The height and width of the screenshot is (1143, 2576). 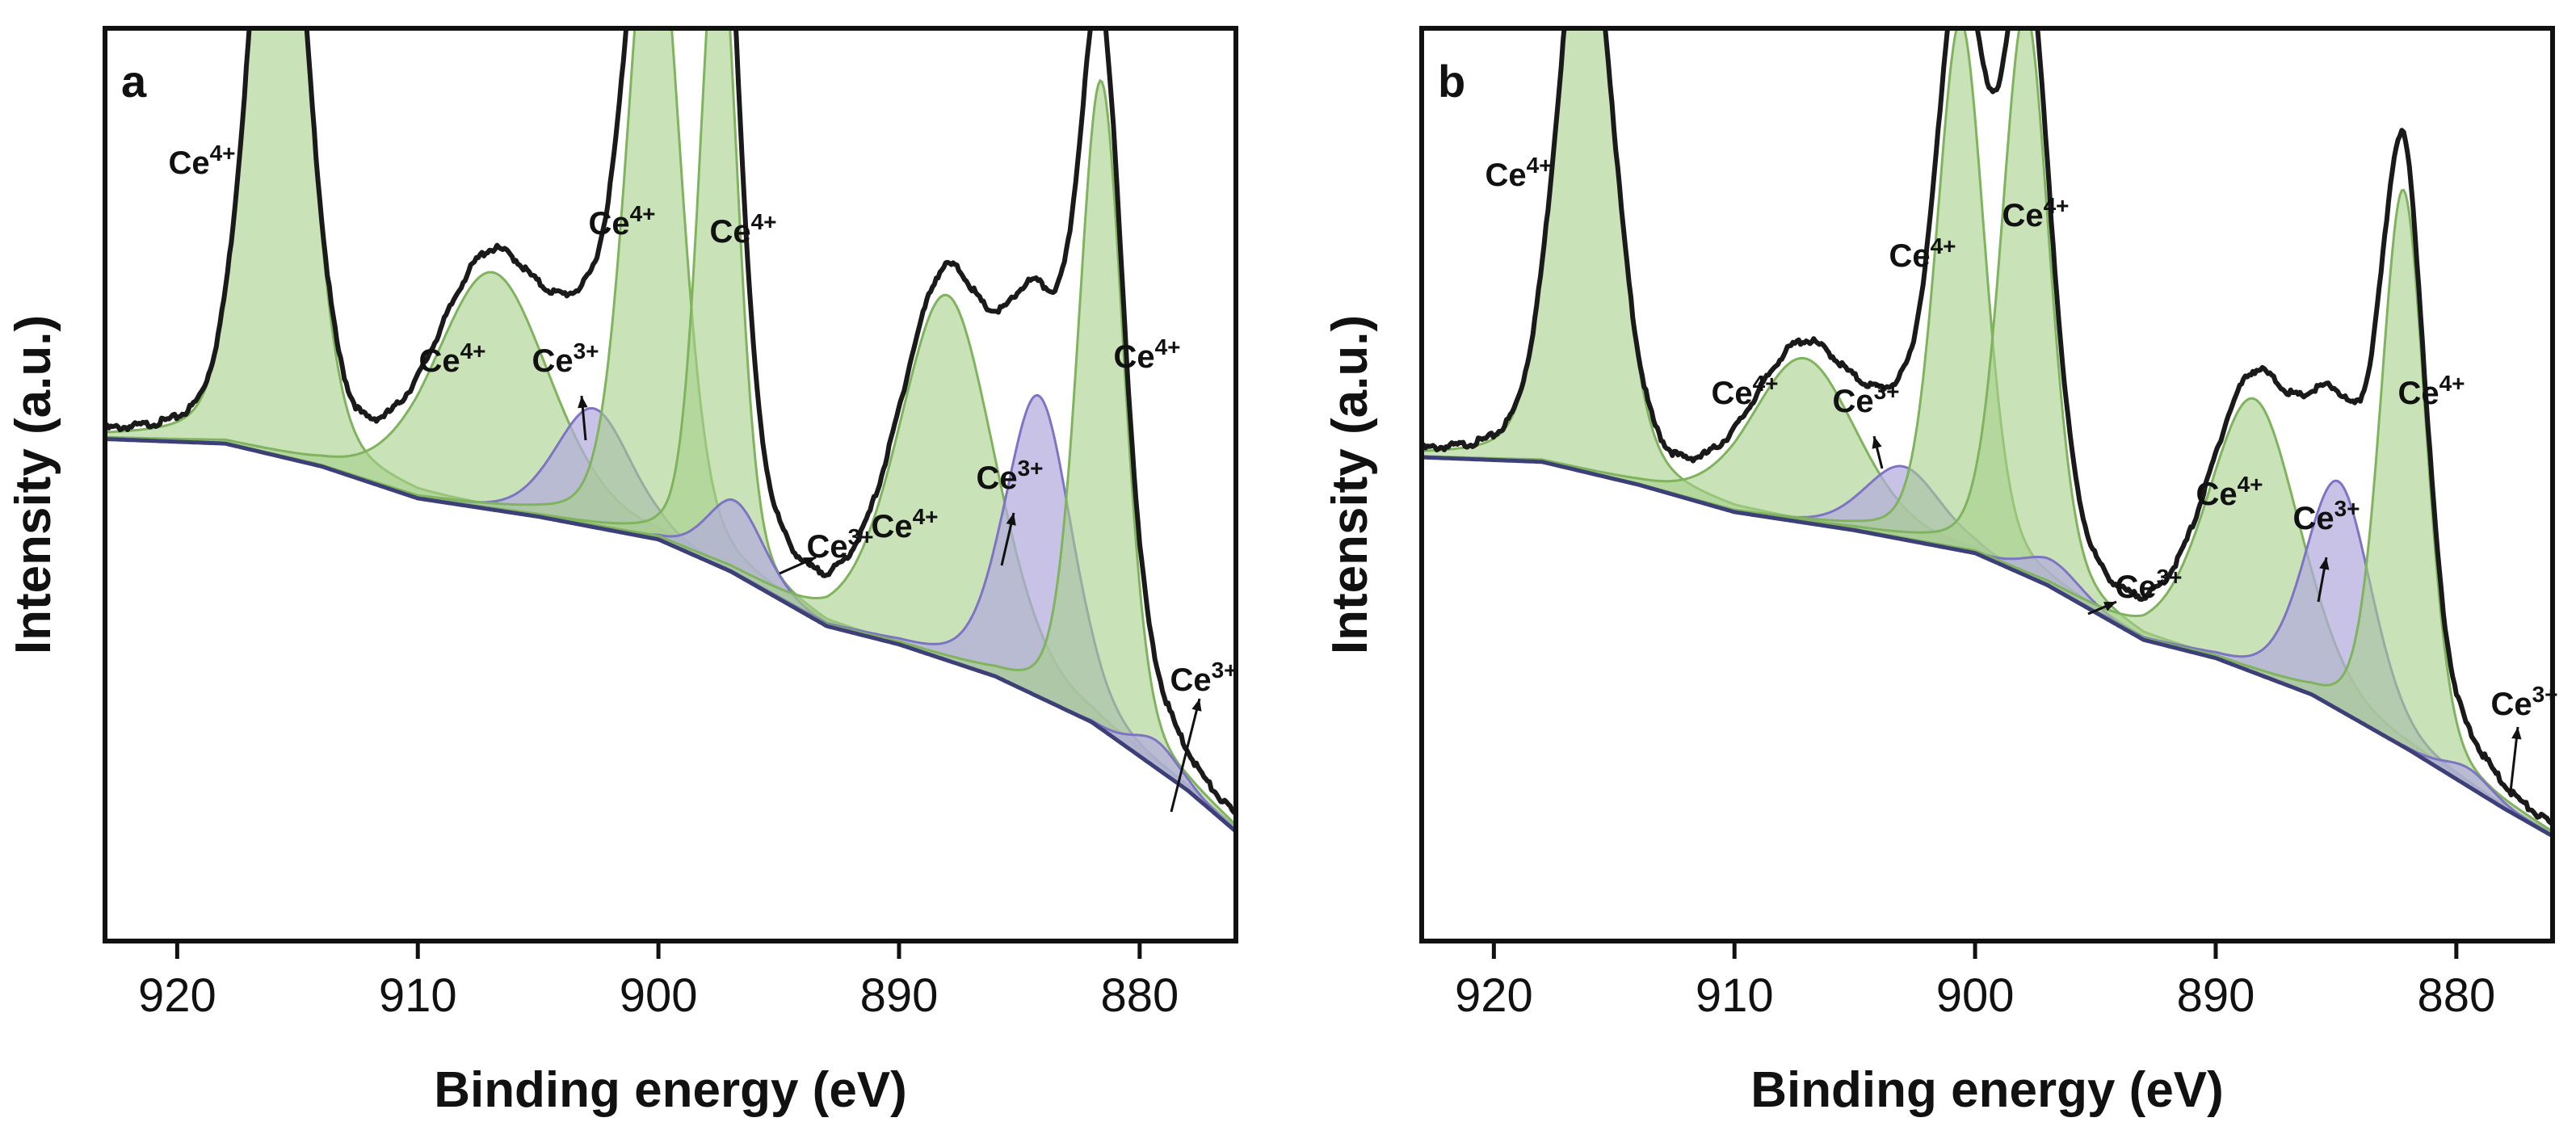 What do you see at coordinates (1987, 647) in the screenshot?
I see `background-line` at bounding box center [1987, 647].